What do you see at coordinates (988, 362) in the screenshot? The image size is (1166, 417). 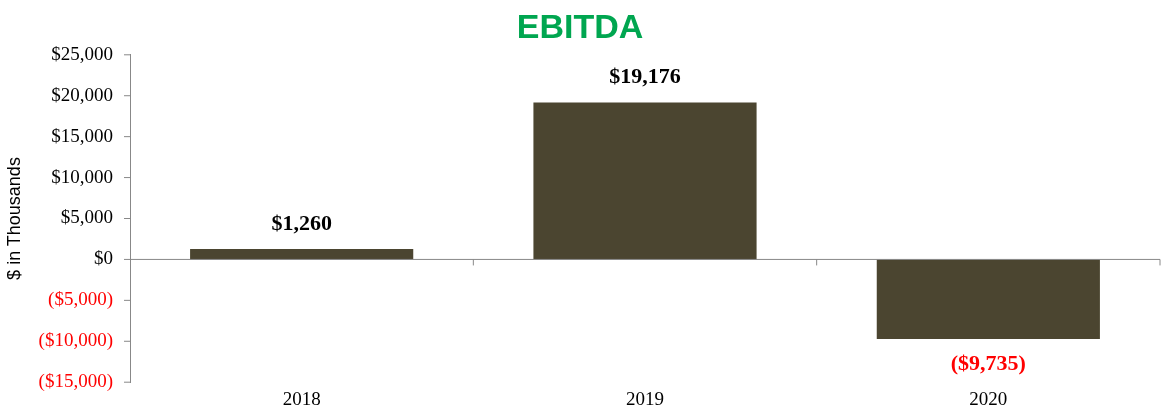 I see `data-label: ($9,735)` at bounding box center [988, 362].